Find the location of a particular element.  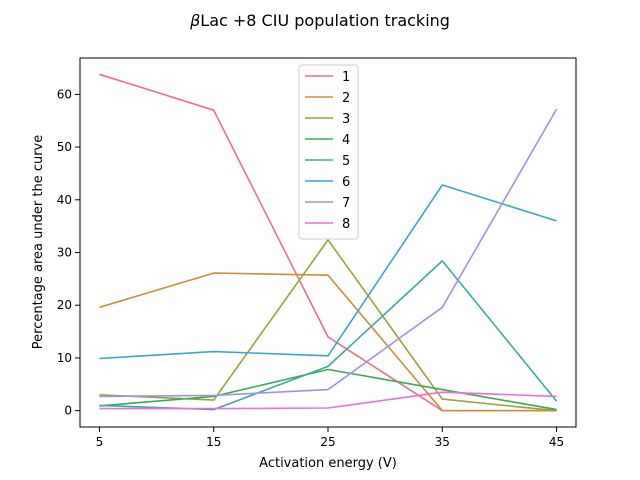

legend: 1 2 3 4 5 6 7 8 is located at coordinates (328, 152).